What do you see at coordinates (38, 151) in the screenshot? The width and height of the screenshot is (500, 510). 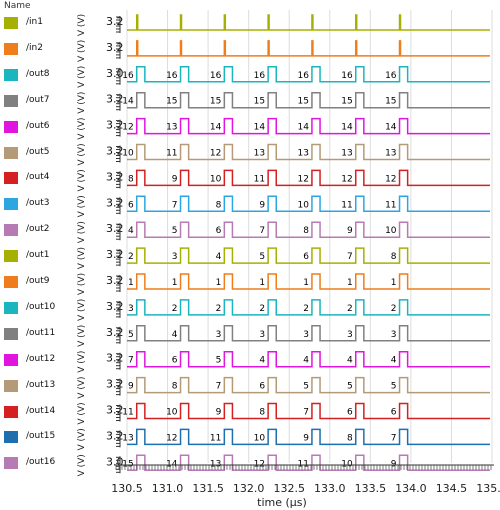 I see `legend-label: /out5` at bounding box center [38, 151].